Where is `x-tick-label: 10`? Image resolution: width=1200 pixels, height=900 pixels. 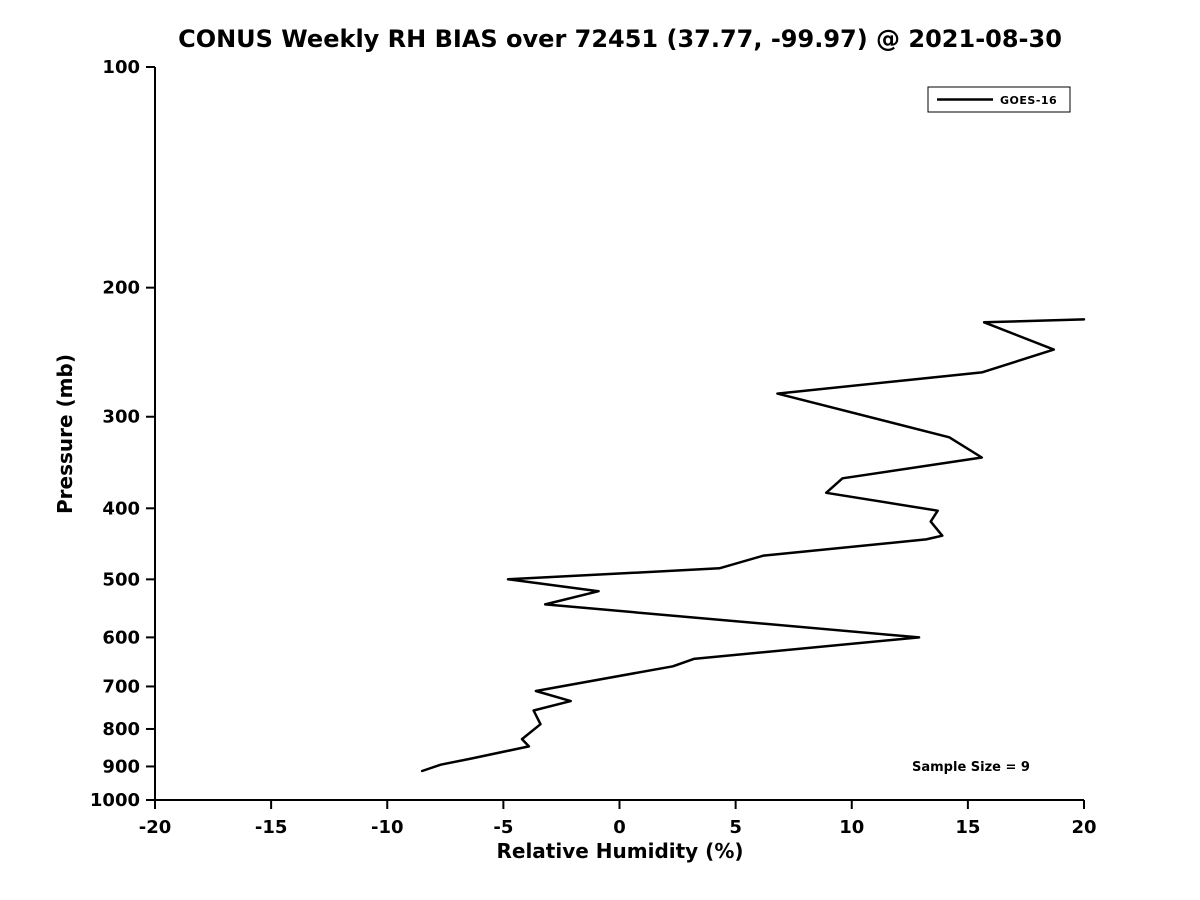
x-tick-label: 10 is located at coordinates (851, 827).